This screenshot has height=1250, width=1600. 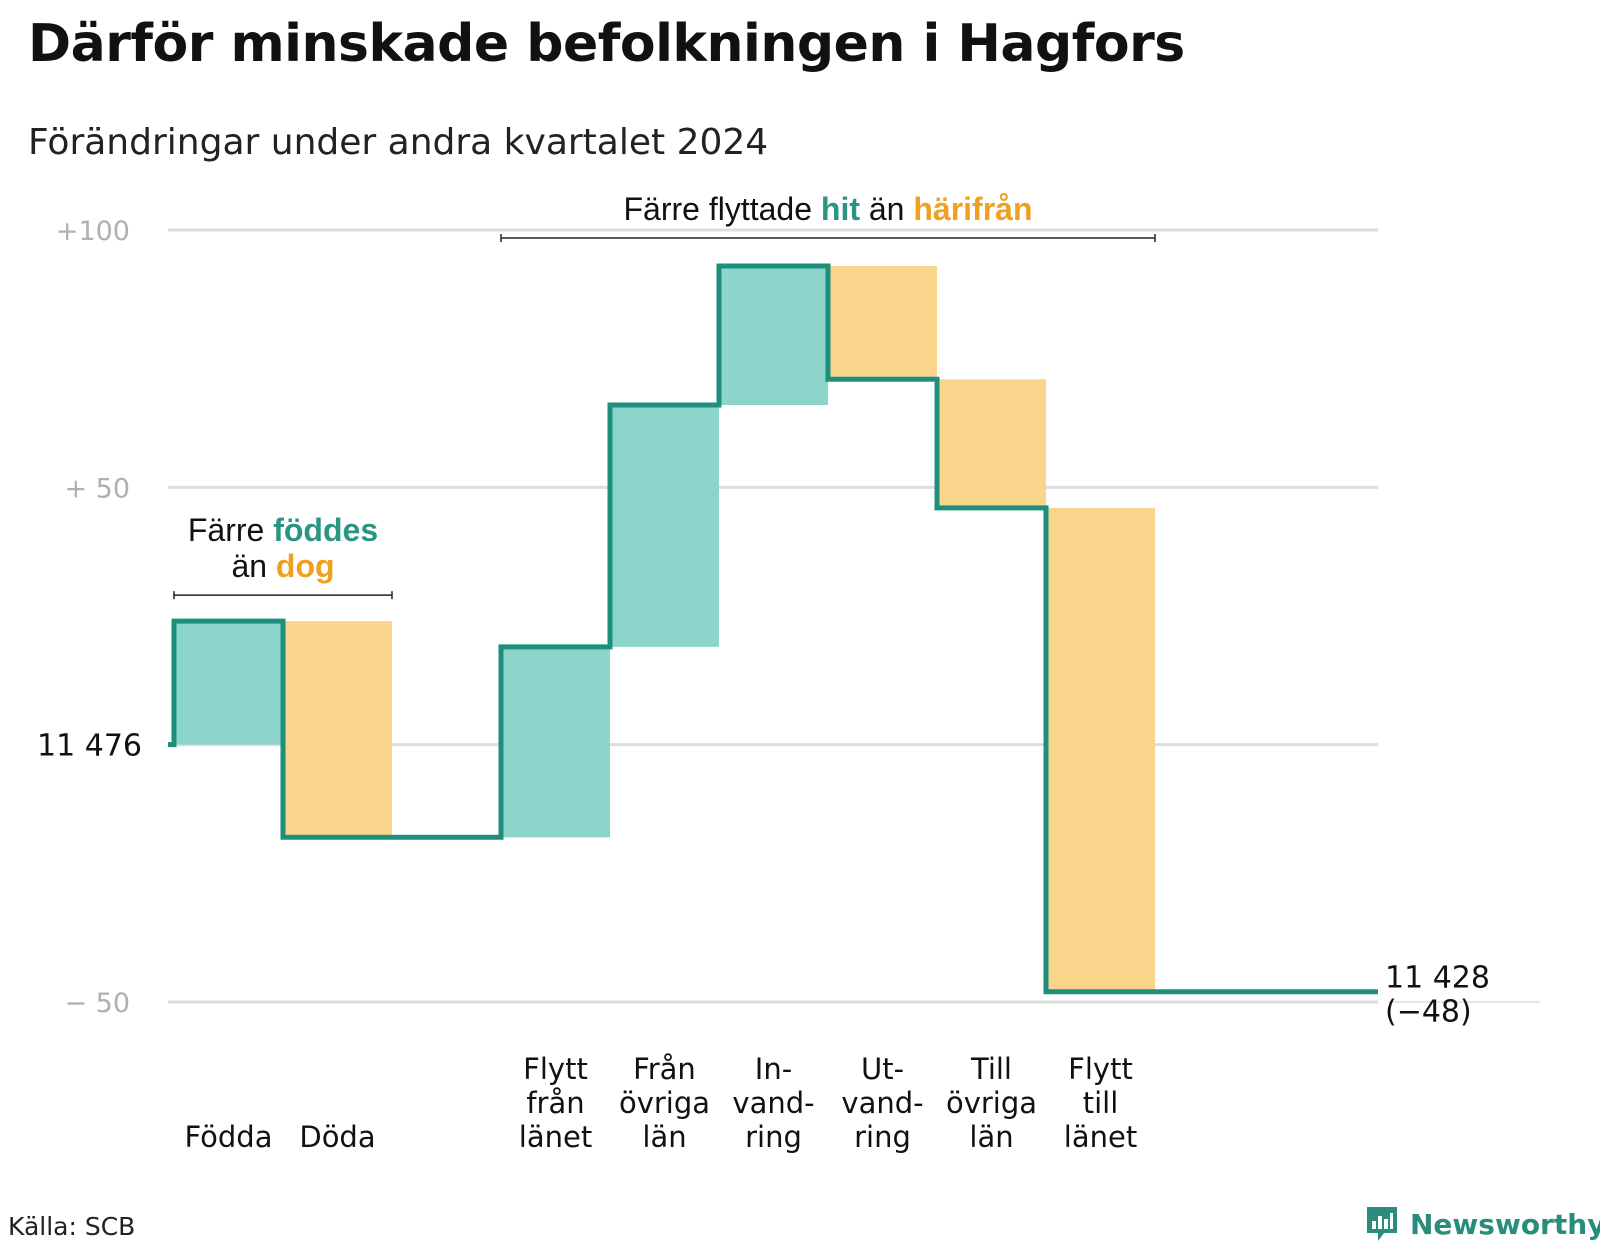 What do you see at coordinates (840, 209) in the screenshot?
I see `annotation-segment: hit` at bounding box center [840, 209].